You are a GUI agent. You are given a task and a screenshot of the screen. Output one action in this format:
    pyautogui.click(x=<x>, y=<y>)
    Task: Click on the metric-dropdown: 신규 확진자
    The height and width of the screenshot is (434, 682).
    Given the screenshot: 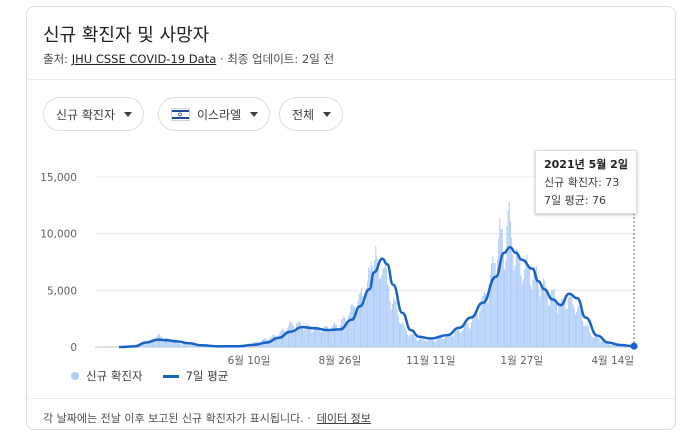 What is the action you would take?
    pyautogui.click(x=94, y=114)
    